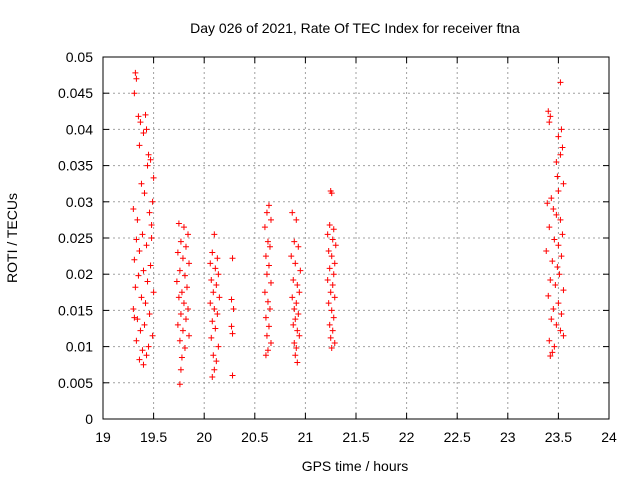 This screenshot has height=480, width=640. Describe the element at coordinates (79, 274) in the screenshot. I see `y-tick-label: 0.02` at that location.